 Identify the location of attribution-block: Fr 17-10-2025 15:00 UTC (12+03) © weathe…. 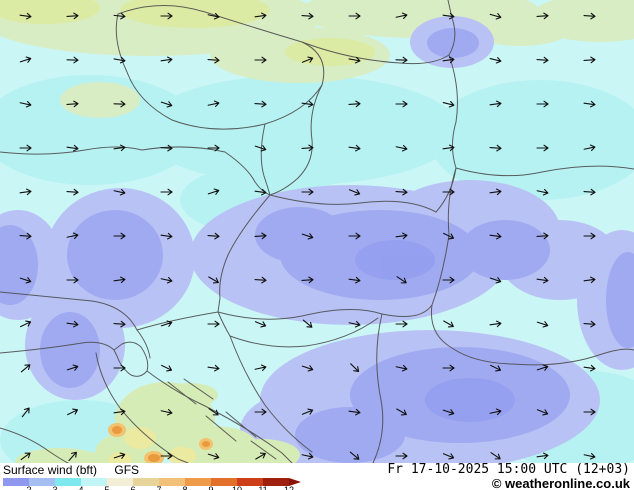
(510, 476).